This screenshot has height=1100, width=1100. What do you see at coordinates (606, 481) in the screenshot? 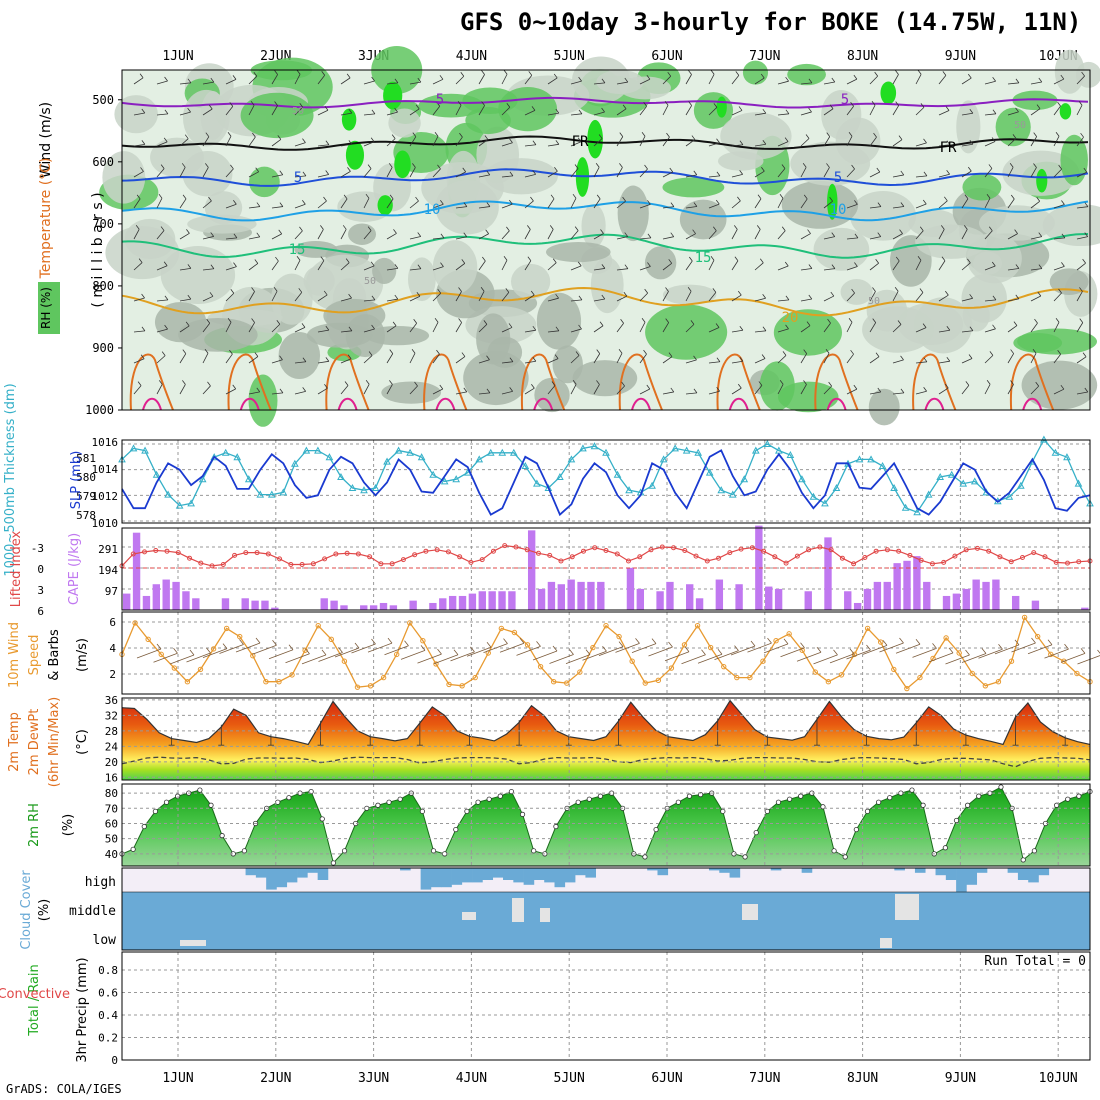
I see `thickness-frame` at bounding box center [606, 481].